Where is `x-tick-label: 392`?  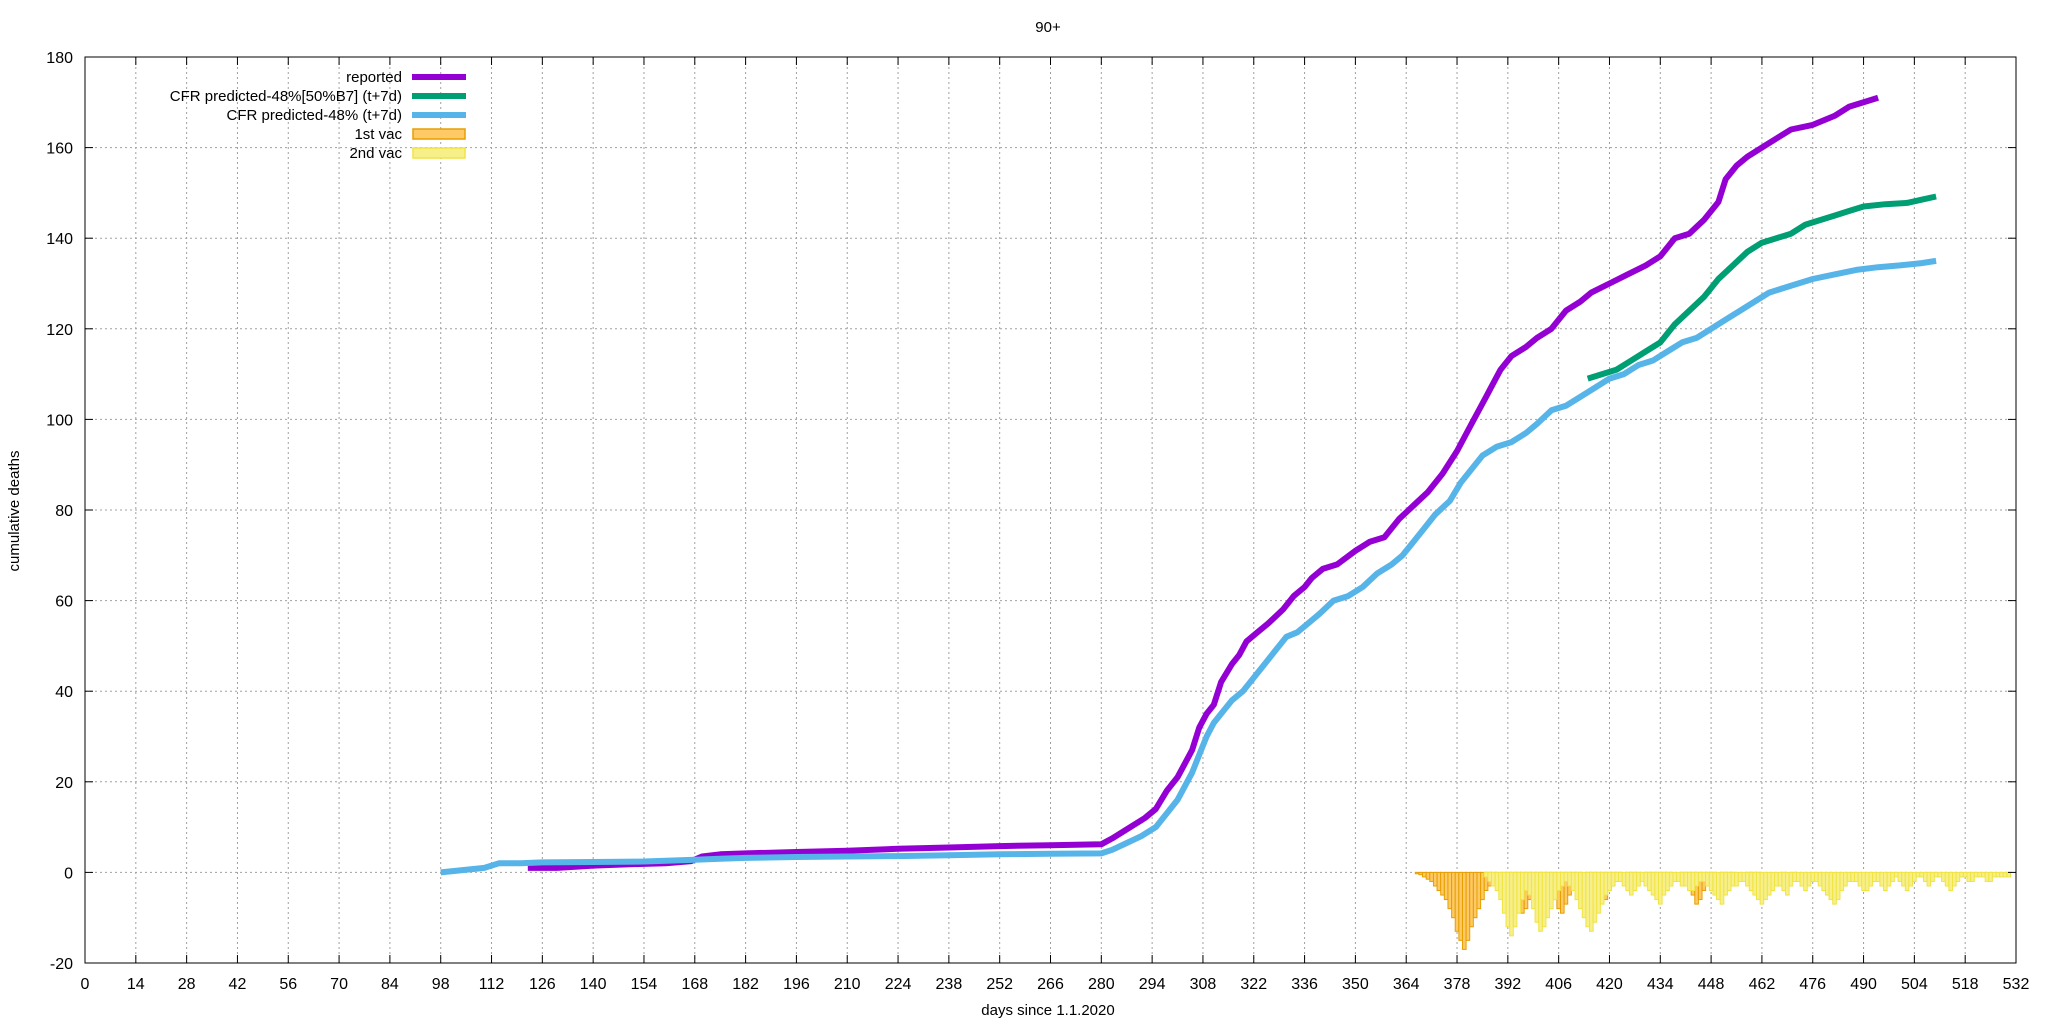 x-tick-label: 392 is located at coordinates (1507, 984).